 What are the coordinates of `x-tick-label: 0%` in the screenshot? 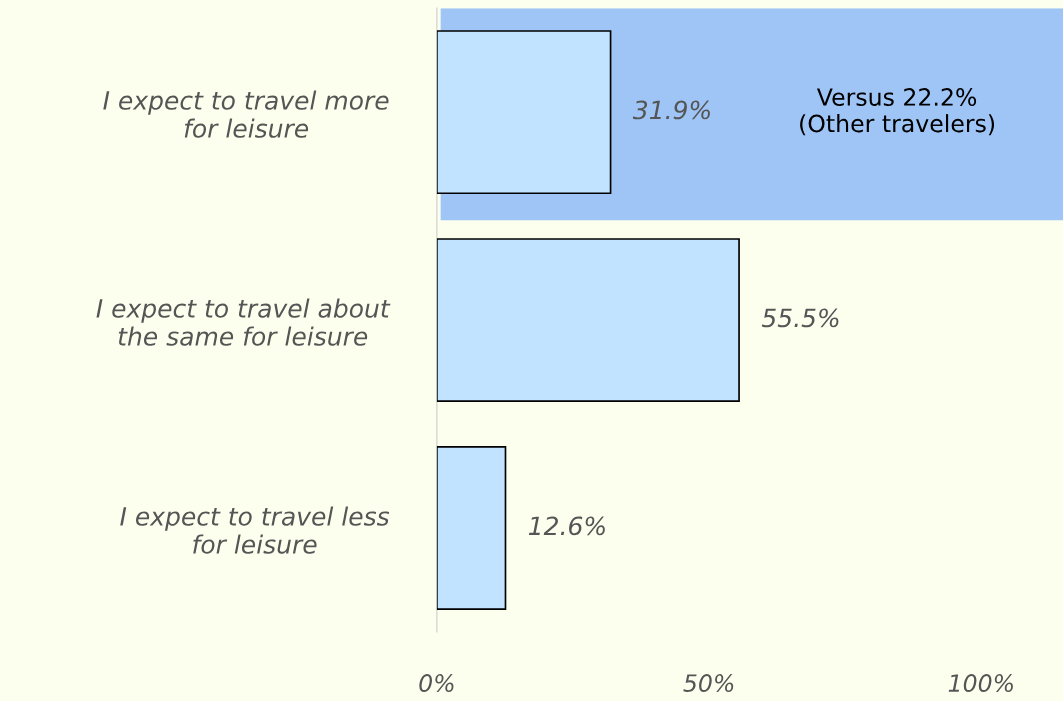 It's located at (436, 683).